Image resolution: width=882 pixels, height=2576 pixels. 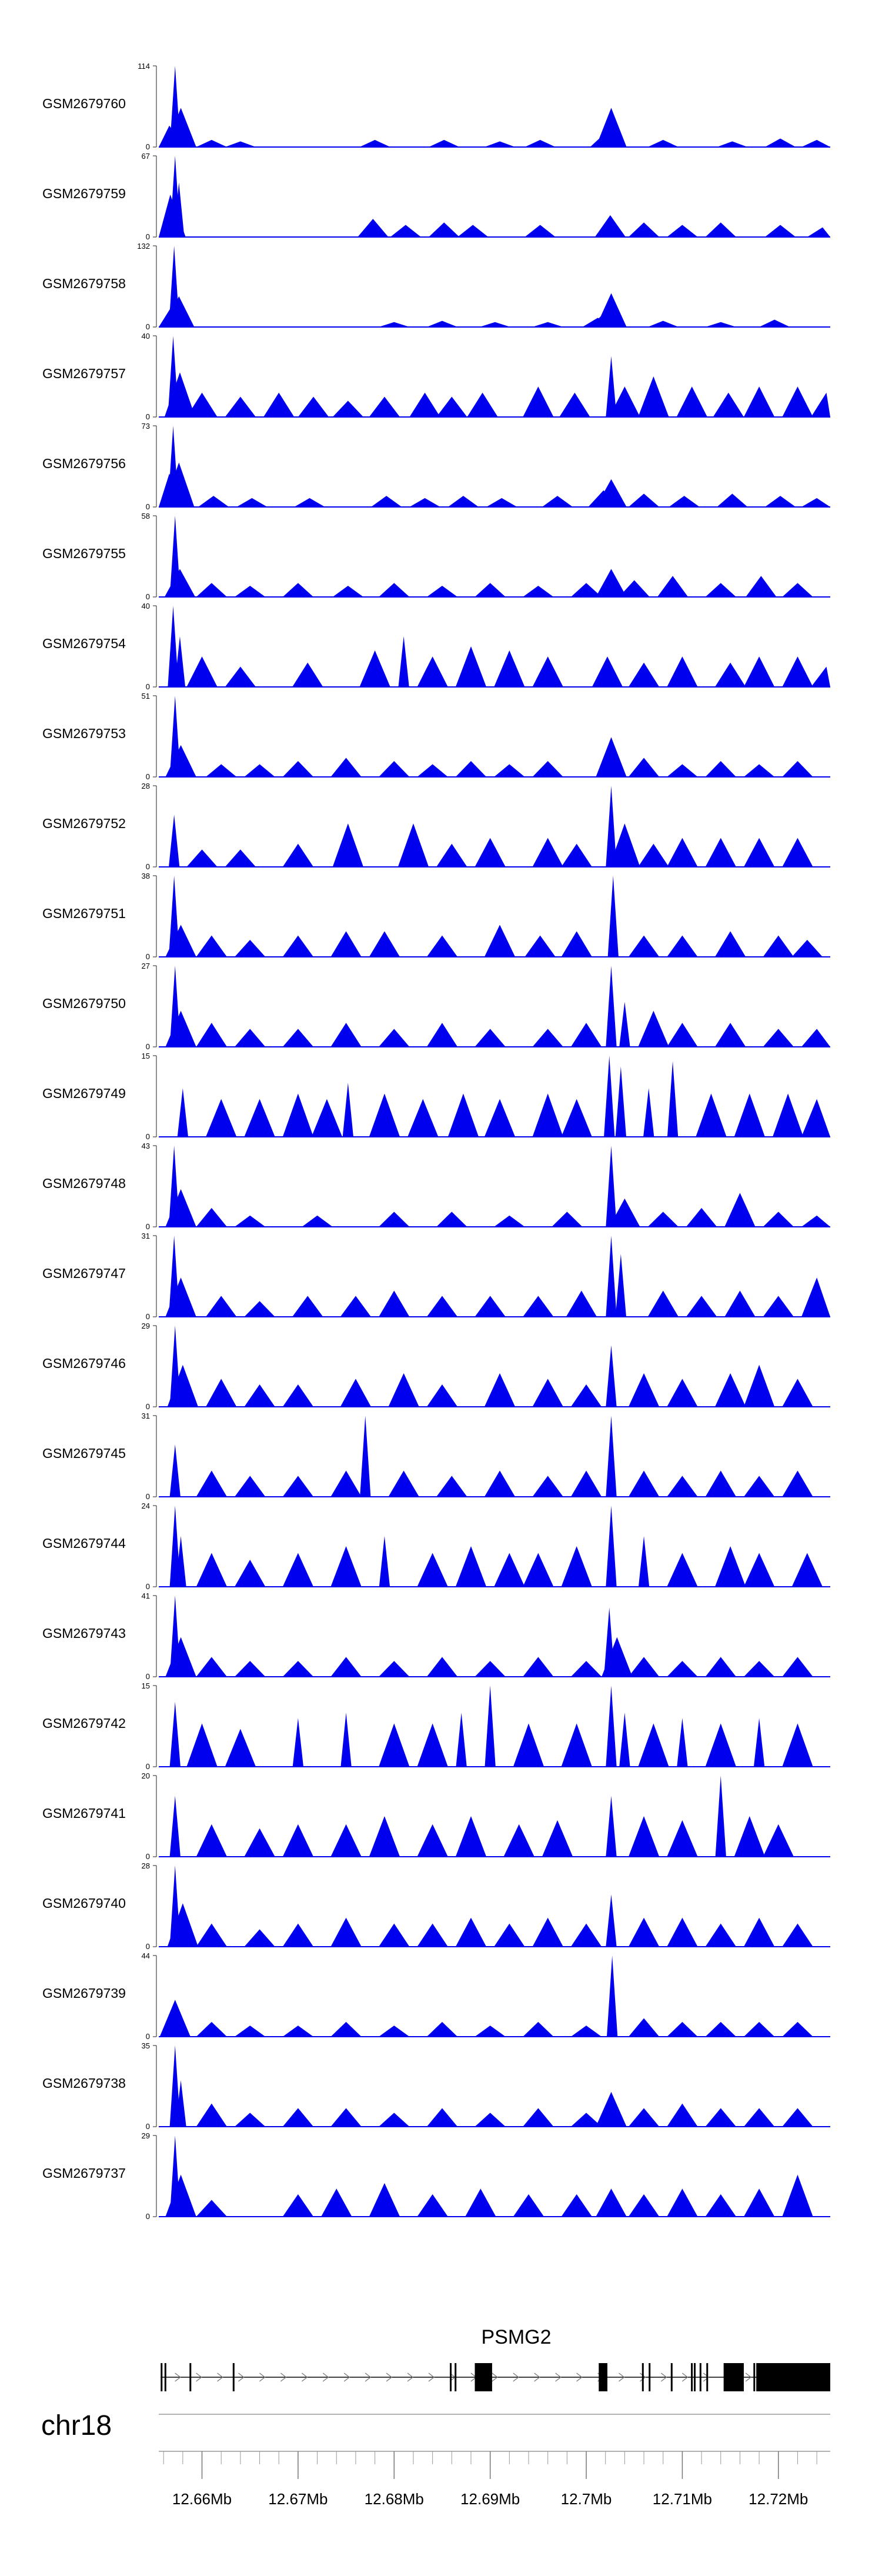 I want to click on track-label: GSM2679737, so click(x=84, y=2173).